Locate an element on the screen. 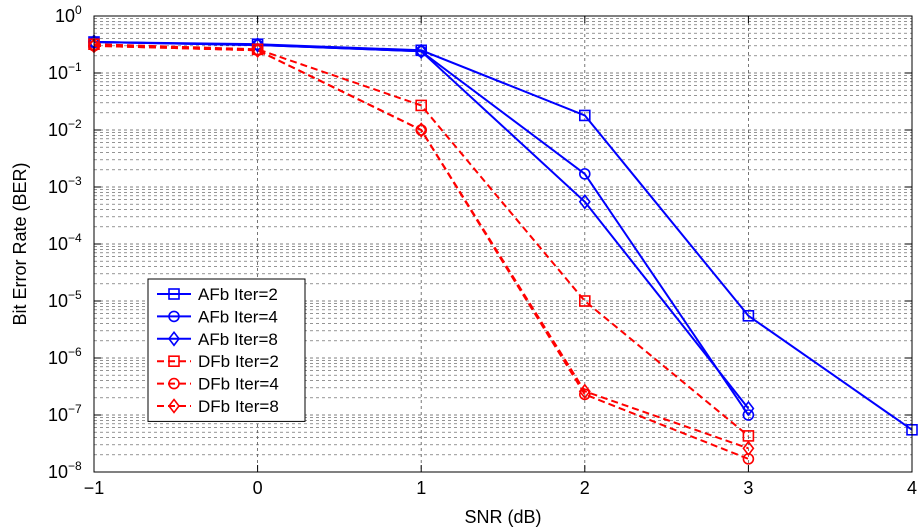 The width and height of the screenshot is (922, 529). x-tick-label: 3 is located at coordinates (748, 488).